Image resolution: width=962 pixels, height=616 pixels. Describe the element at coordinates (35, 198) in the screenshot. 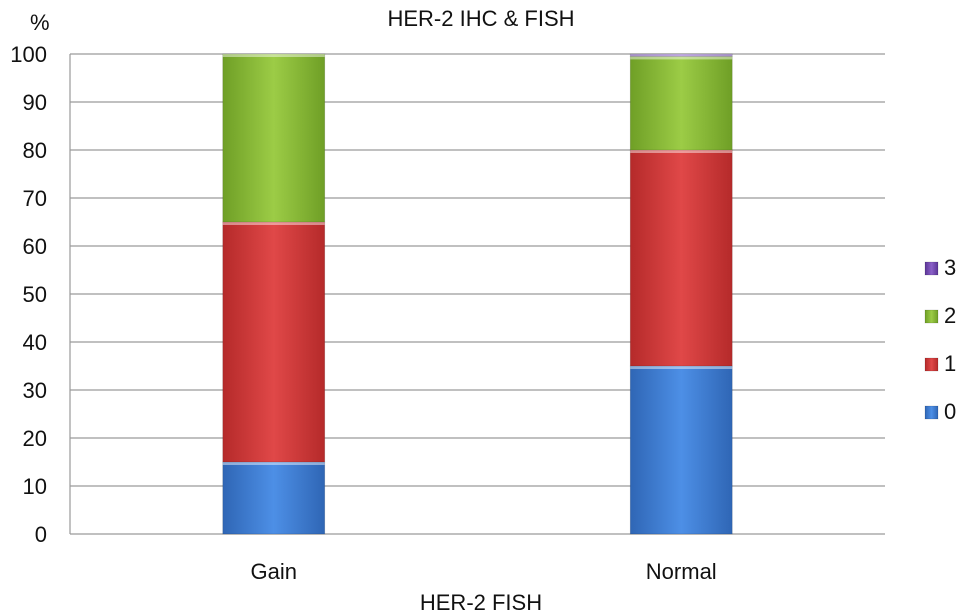

I see `y-tick-label: 70` at that location.